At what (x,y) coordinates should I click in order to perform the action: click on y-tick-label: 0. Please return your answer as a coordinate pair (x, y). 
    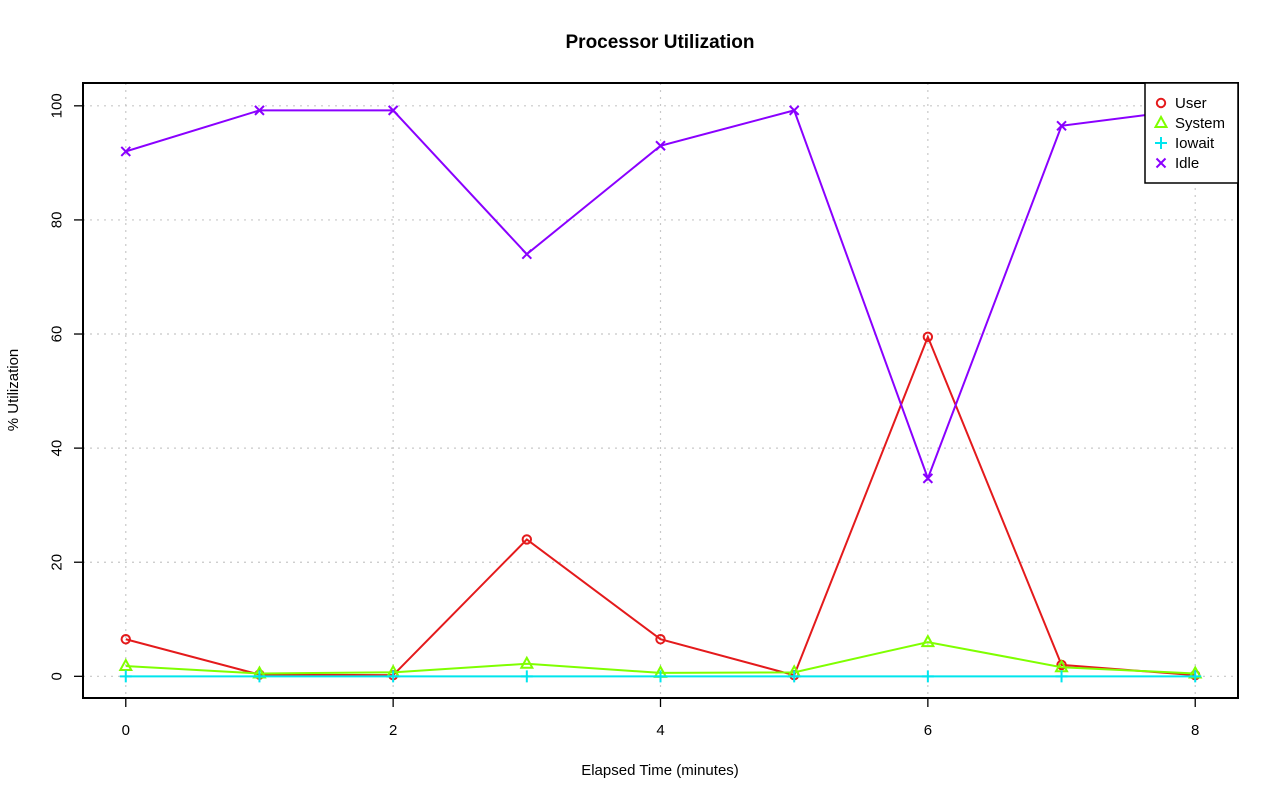
    Looking at the image, I should click on (57, 676).